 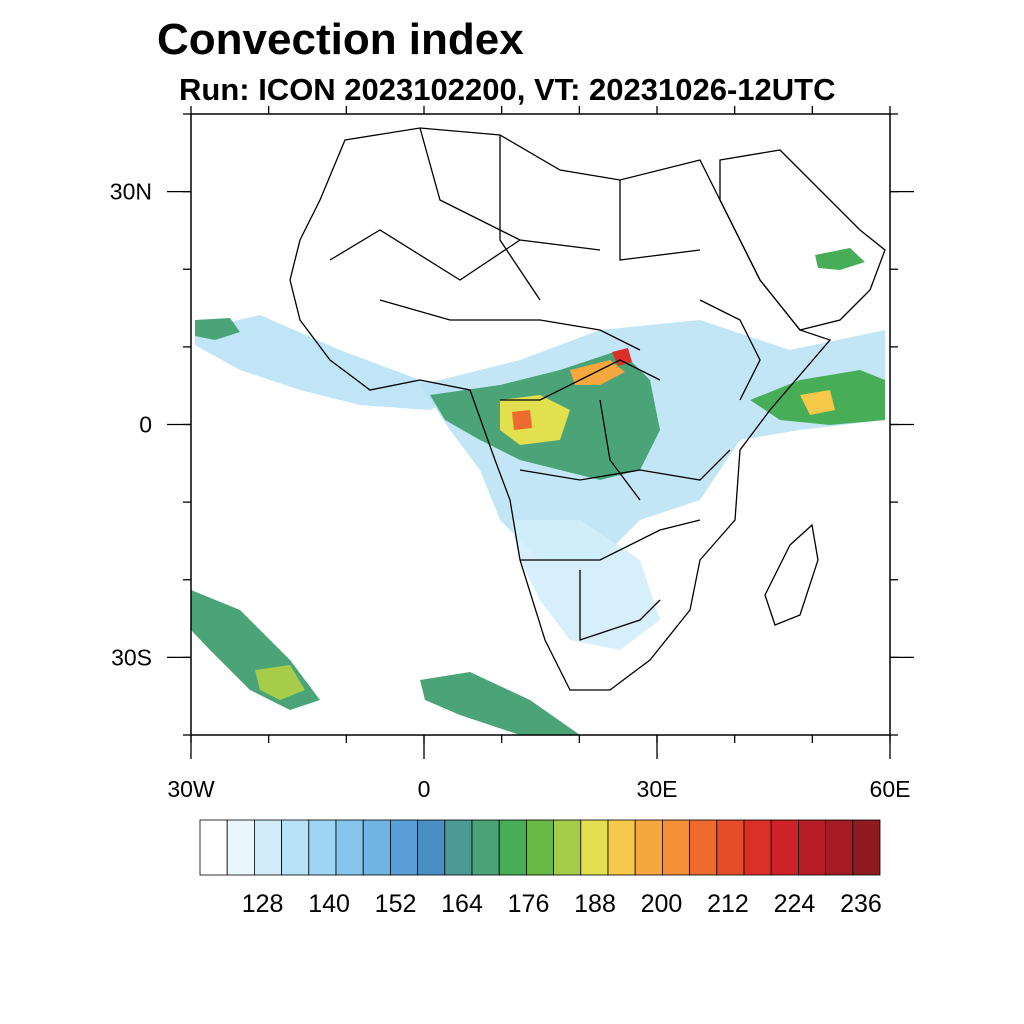 I want to click on x-tick-label: 60E, so click(x=890, y=789).